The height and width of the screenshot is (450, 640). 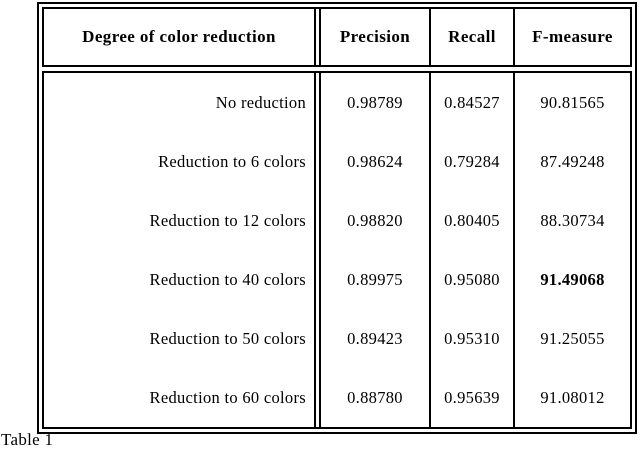 I want to click on table-caption: Table 1, so click(x=27, y=439).